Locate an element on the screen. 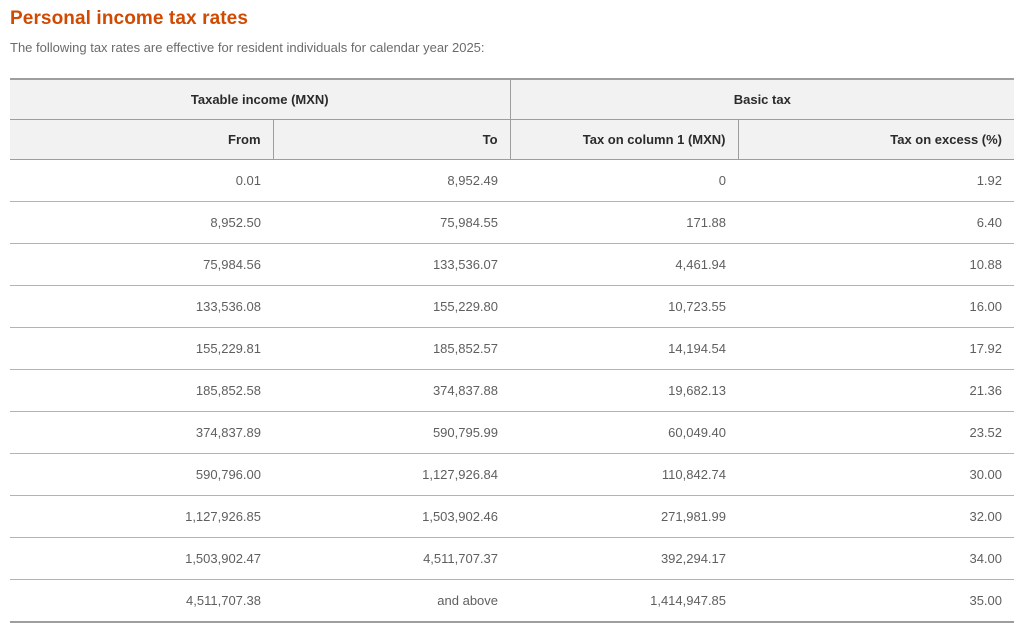  table-cell-tax-on-column-1: 1,414,947.85 is located at coordinates (624, 600).